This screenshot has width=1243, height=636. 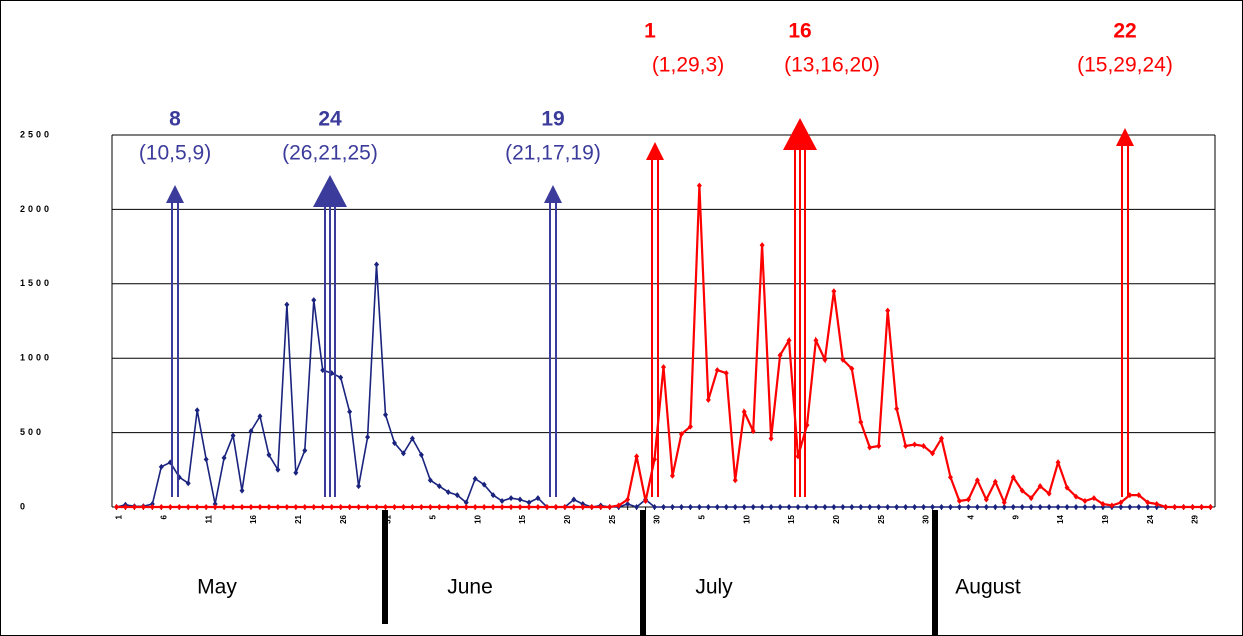 What do you see at coordinates (552, 119) in the screenshot?
I see `annotation-label: 19` at bounding box center [552, 119].